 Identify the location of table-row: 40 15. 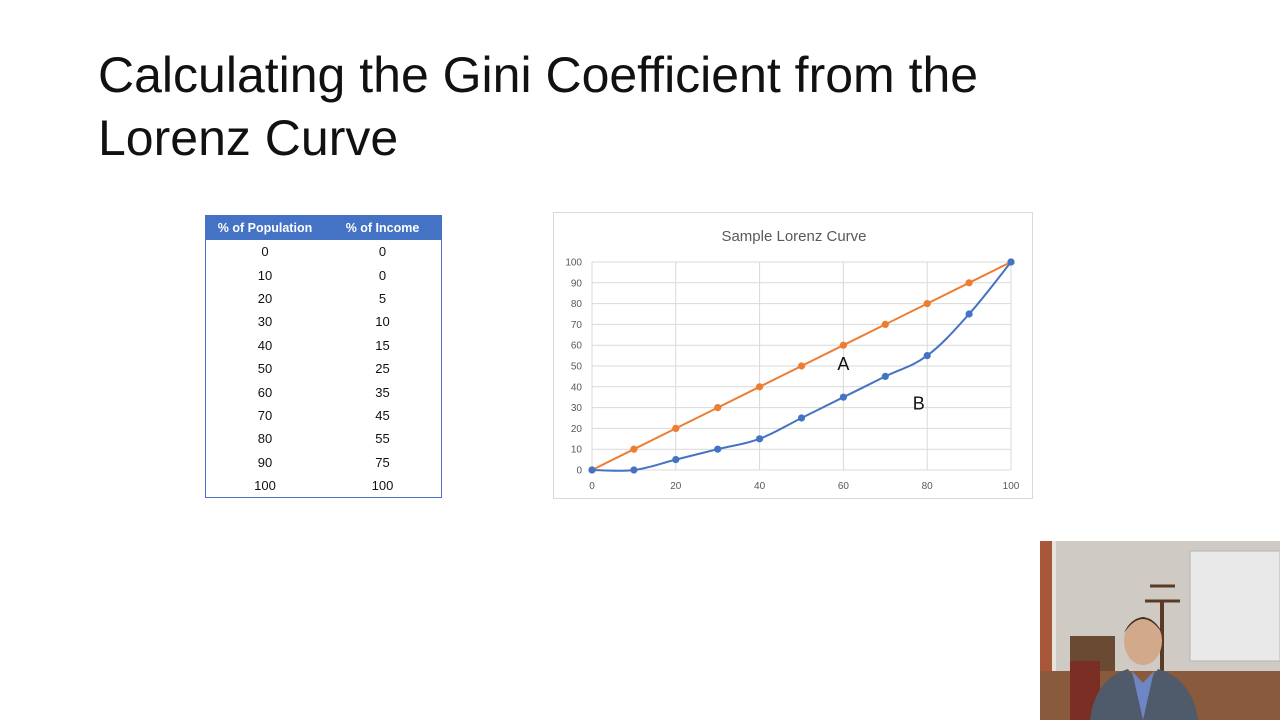
(324, 345).